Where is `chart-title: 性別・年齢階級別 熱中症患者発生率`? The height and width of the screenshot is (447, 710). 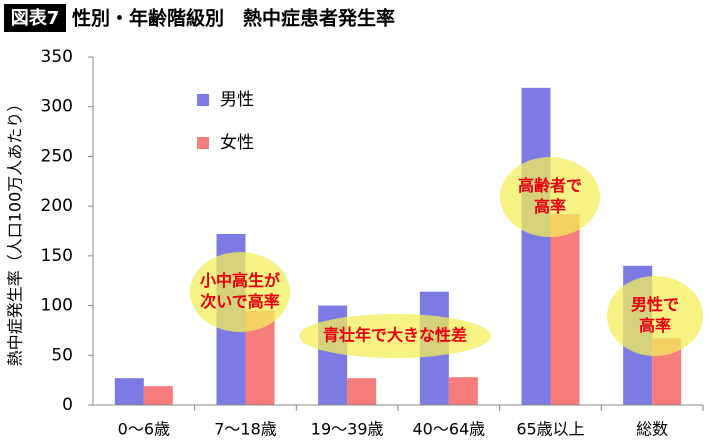
chart-title: 性別・年齢階級別 熱中症患者発生率 is located at coordinates (233, 18).